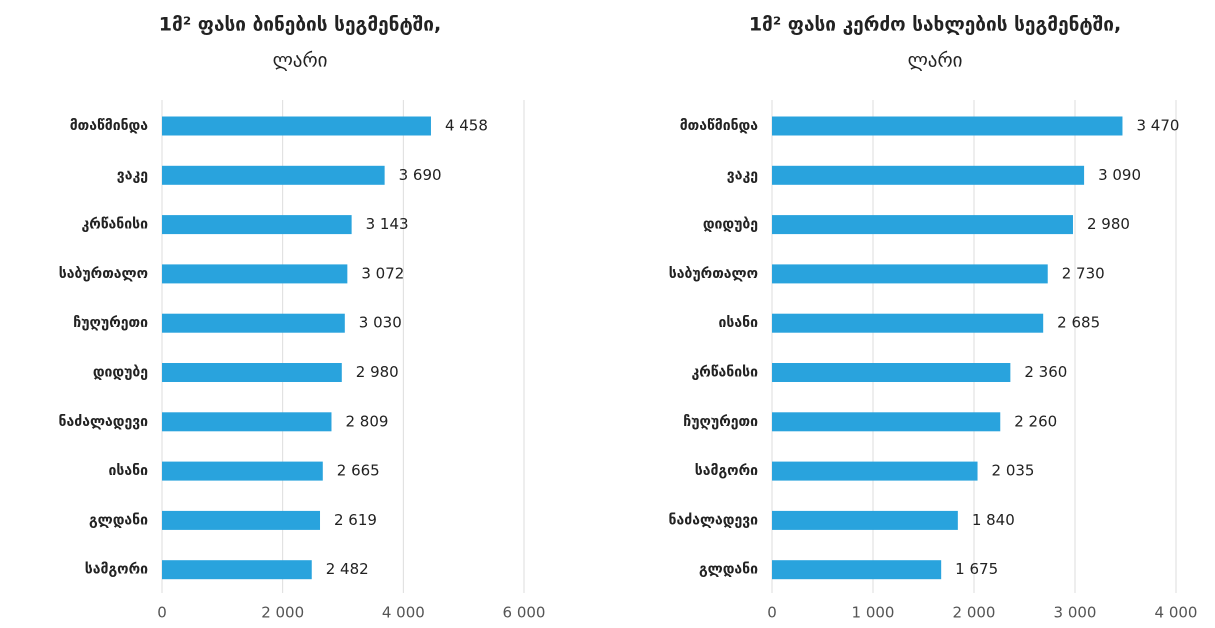  What do you see at coordinates (387, 224) in the screenshot?
I see `value-label: 3 143` at bounding box center [387, 224].